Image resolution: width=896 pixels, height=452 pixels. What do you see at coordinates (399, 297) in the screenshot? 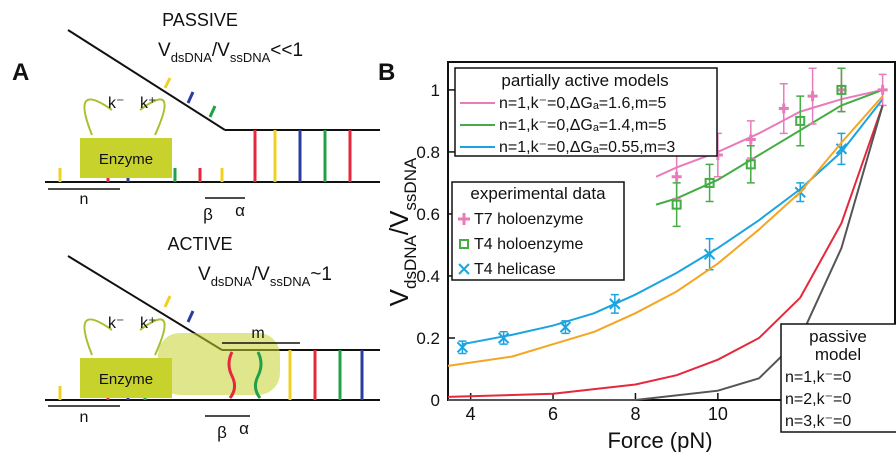
I see `y-label-part: V` at bounding box center [399, 297].